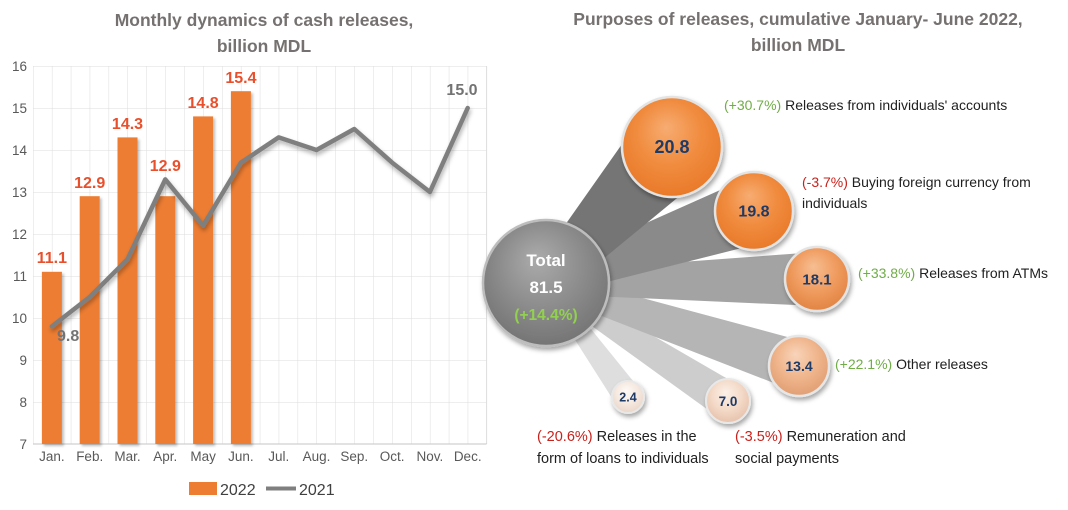 This screenshot has width=1068, height=510. Describe the element at coordinates (127, 290) in the screenshot. I see `bar-mar` at that location.